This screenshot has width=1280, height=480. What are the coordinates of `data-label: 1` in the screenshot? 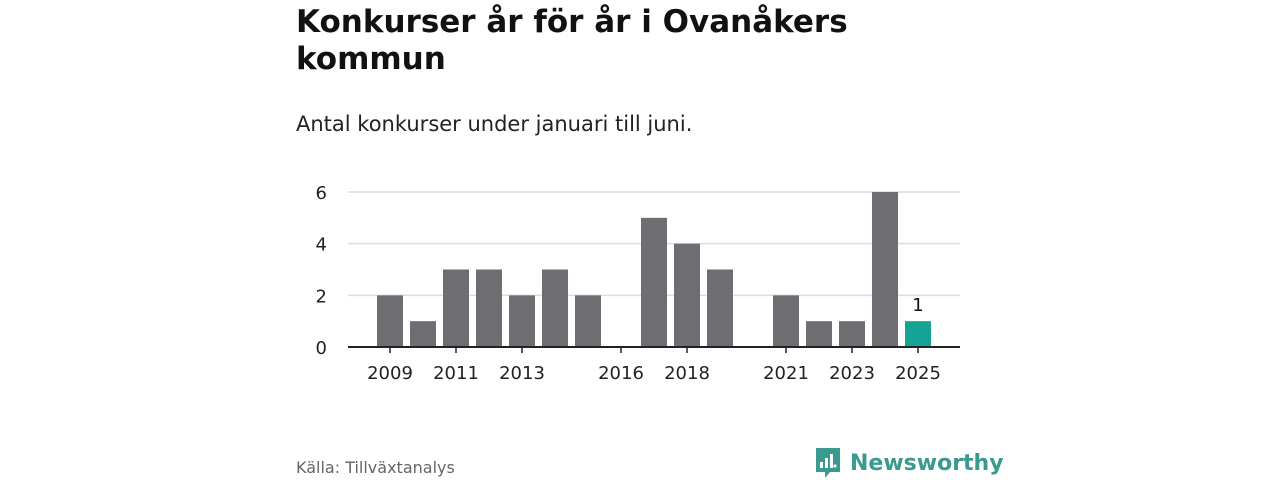 It's located at (917, 305).